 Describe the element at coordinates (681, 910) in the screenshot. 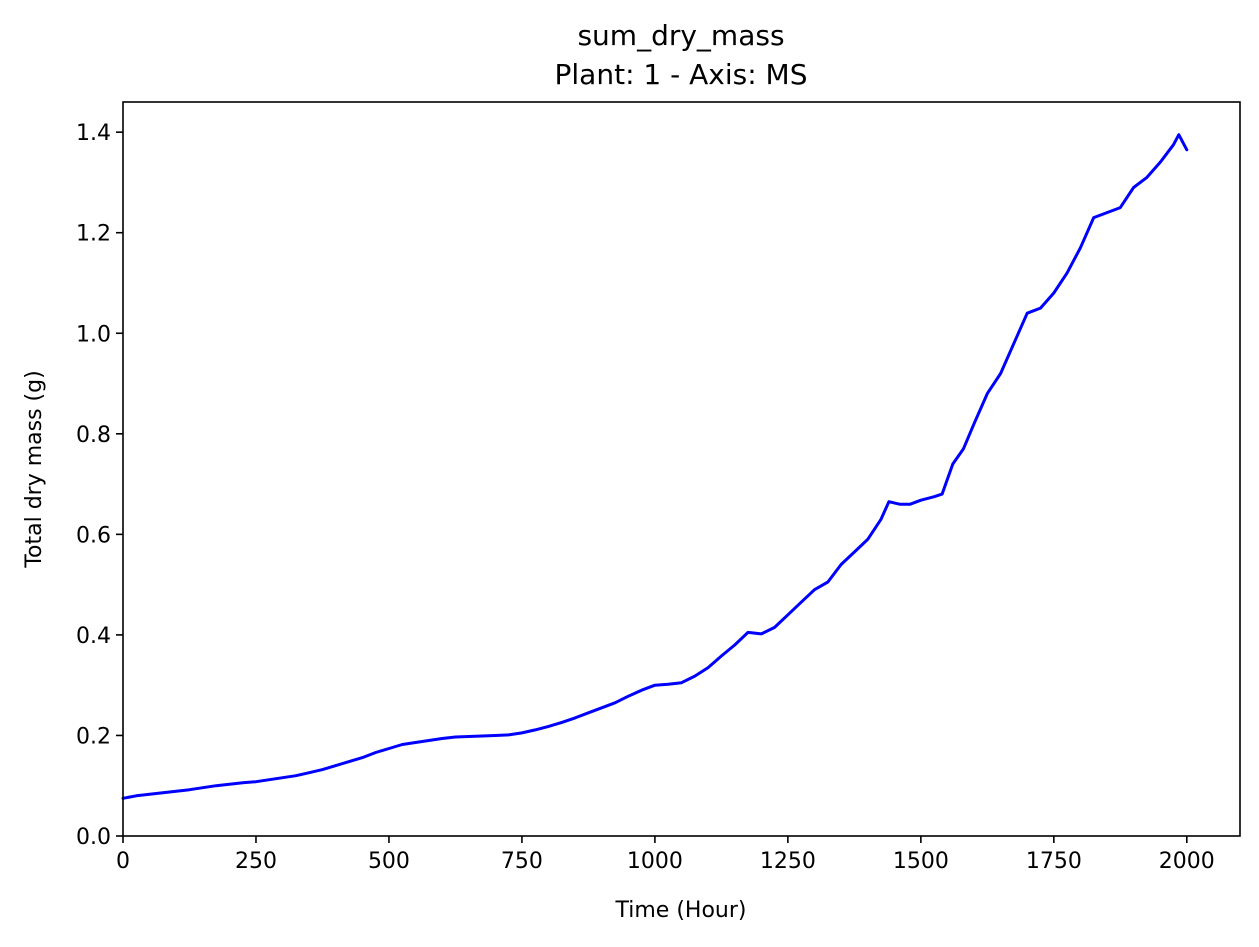

I see `x-axis-label: Time (Hour)` at that location.